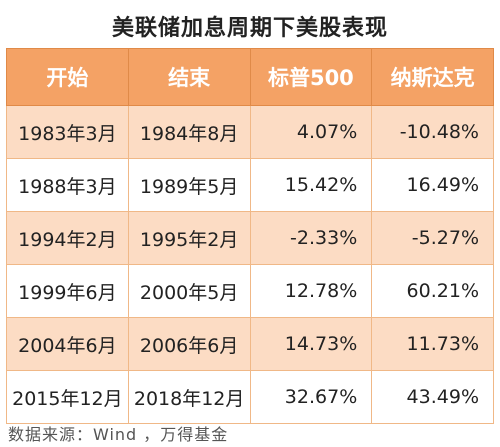 The height and width of the screenshot is (447, 500). What do you see at coordinates (189, 397) in the screenshot?
I see `cell-end: 2018年12月` at bounding box center [189, 397].